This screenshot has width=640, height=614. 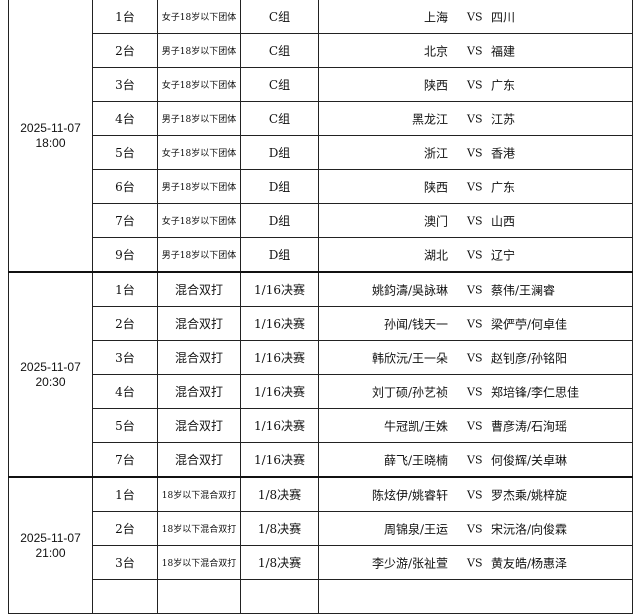 What do you see at coordinates (50, 127) in the screenshot?
I see `session-date: 2025-11-07` at bounding box center [50, 127].